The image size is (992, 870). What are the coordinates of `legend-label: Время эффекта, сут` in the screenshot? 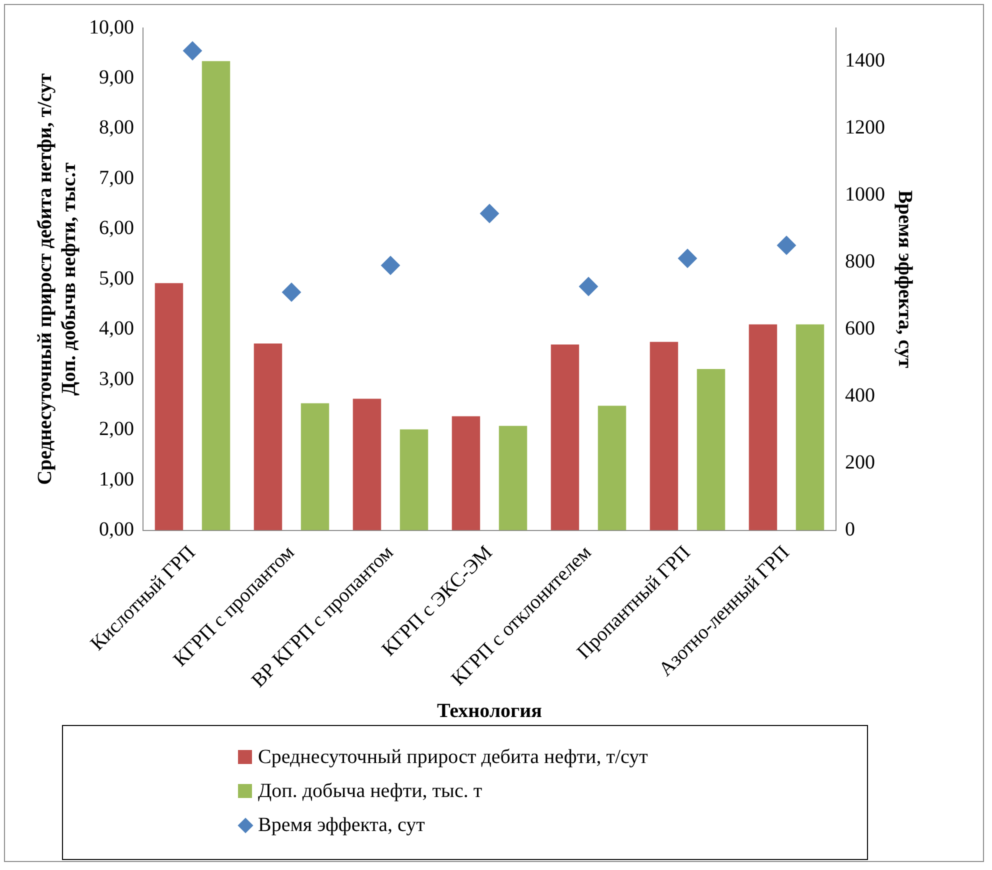 It's located at (341, 825).